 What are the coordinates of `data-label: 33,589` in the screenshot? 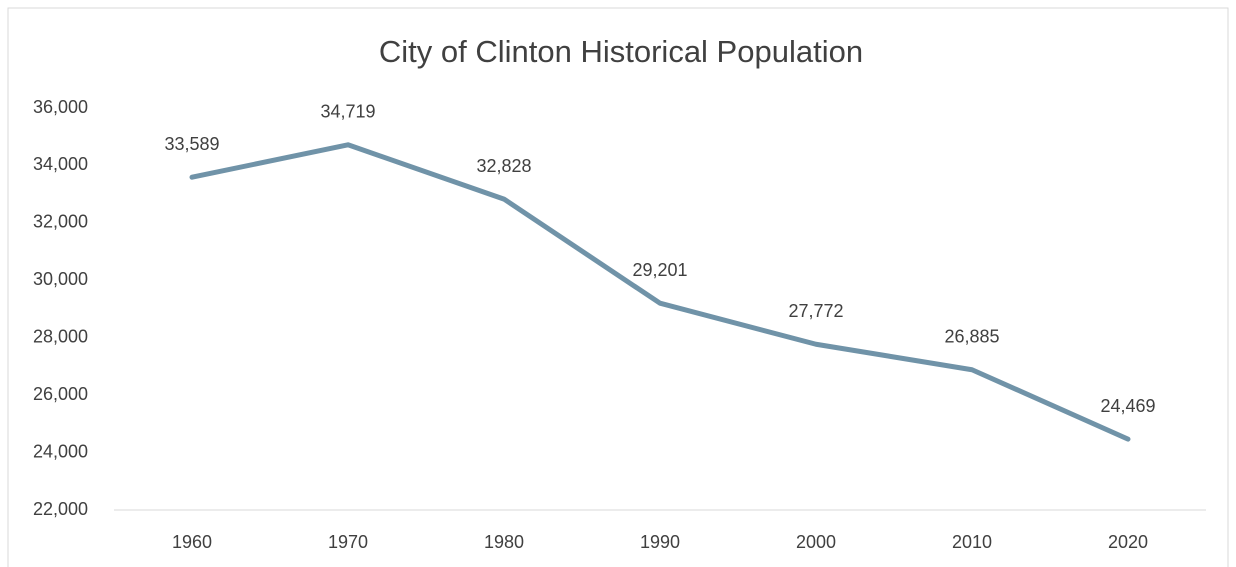 It's located at (191, 144).